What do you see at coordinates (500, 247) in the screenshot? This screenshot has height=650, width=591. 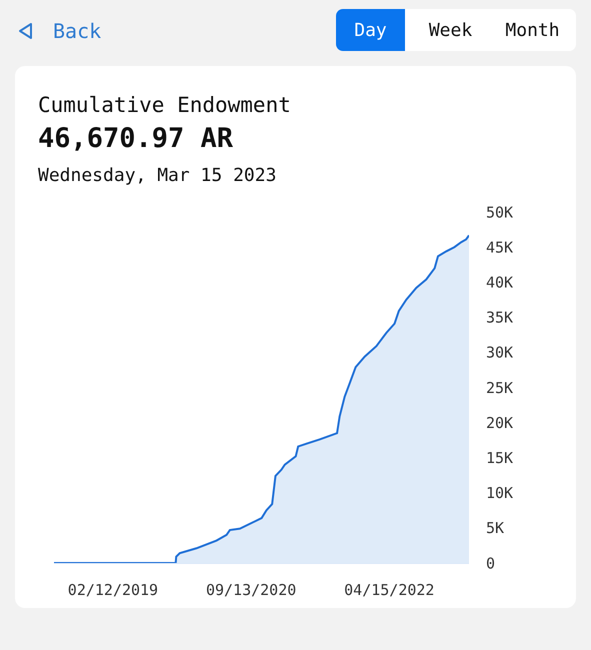 I see `y-tick-label: 45K` at bounding box center [500, 247].